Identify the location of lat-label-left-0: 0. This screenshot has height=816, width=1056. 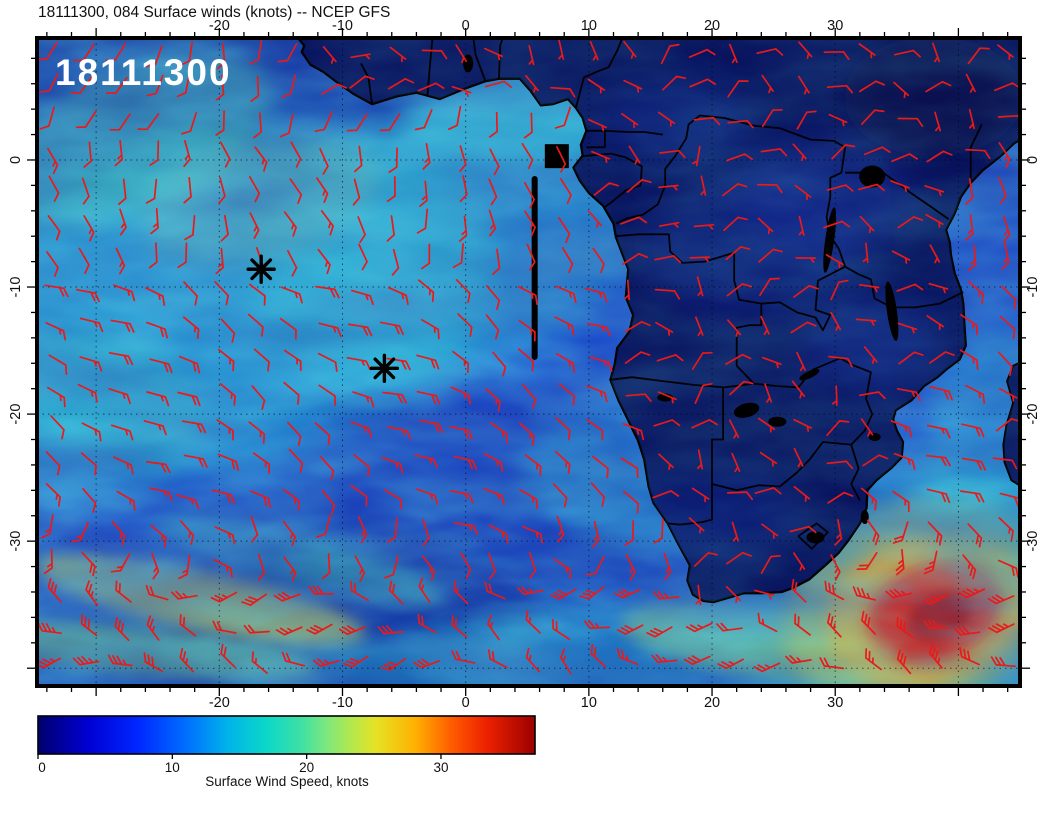
(16, 160).